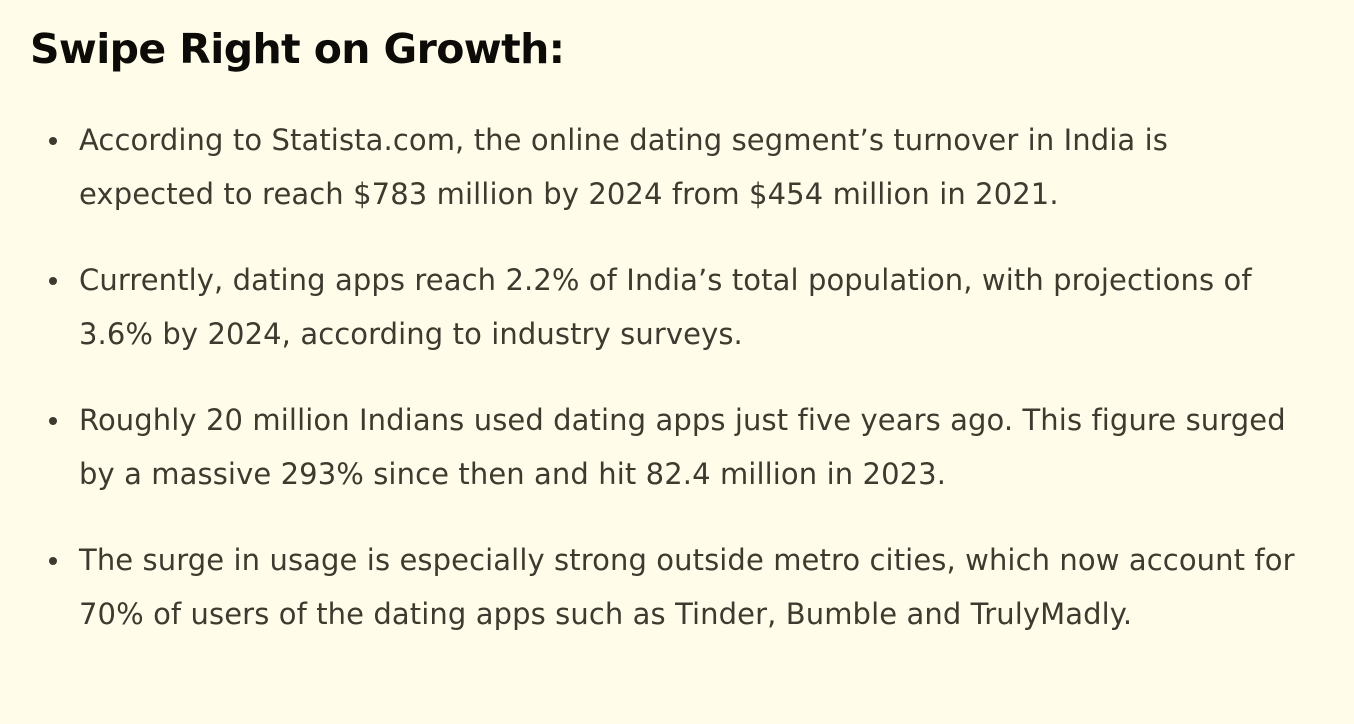  What do you see at coordinates (297, 49) in the screenshot?
I see `section-heading: Swipe Right on Growth:` at bounding box center [297, 49].